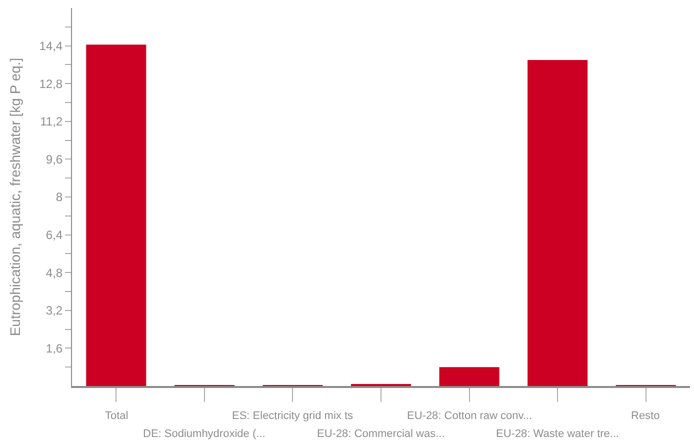  What do you see at coordinates (54, 348) in the screenshot?
I see `y-tick-label: 1,6` at bounding box center [54, 348].